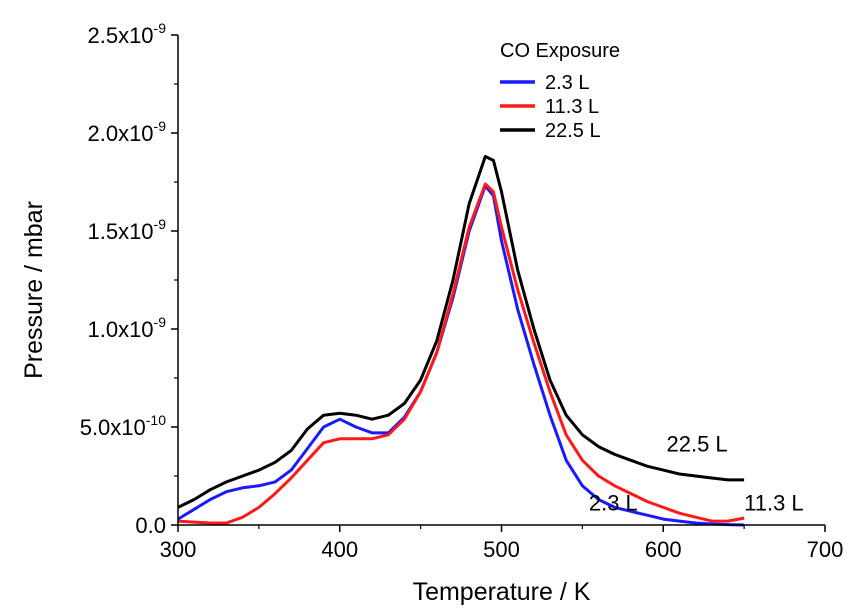  I want to click on y-axis-title: Pressure / mbar, so click(34, 290).